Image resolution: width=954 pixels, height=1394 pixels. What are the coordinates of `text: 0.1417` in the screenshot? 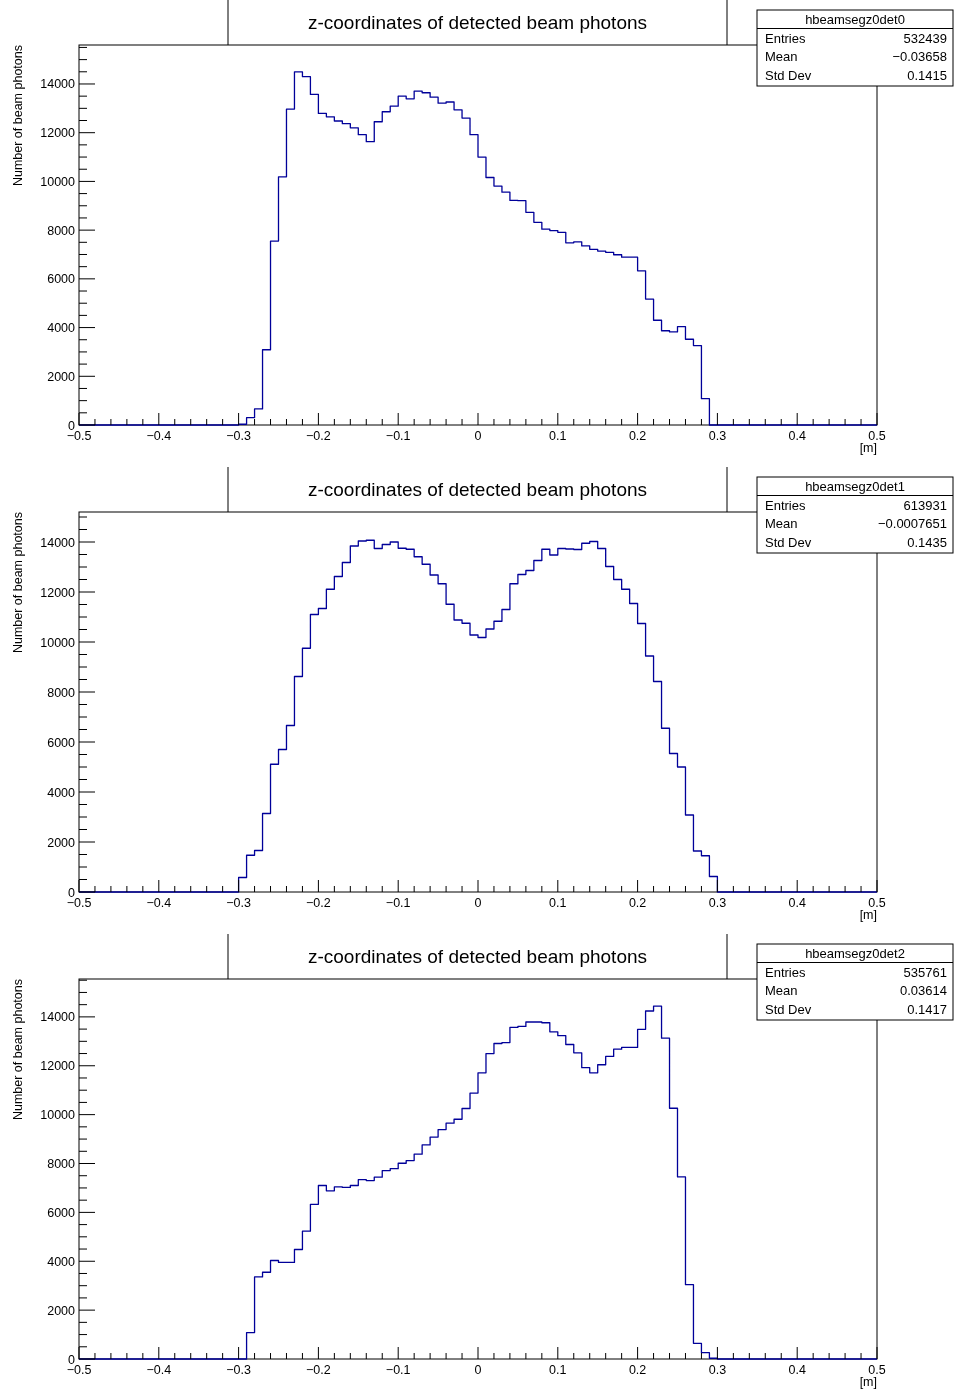 It's located at (927, 1009).